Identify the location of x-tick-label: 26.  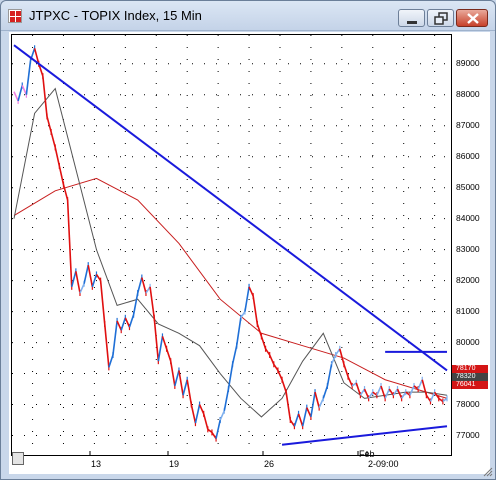
(269, 464).